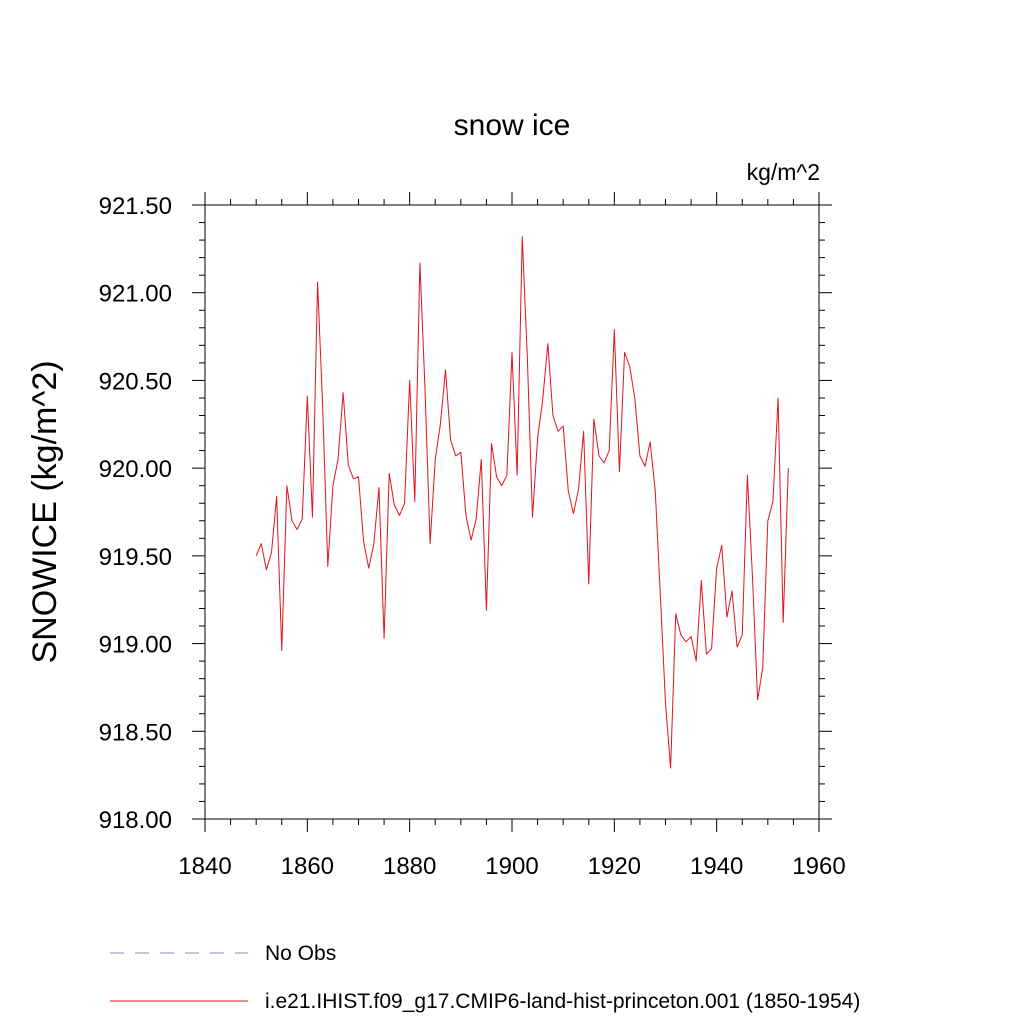 Image resolution: width=1024 pixels, height=1024 pixels. Describe the element at coordinates (135, 645) in the screenshot. I see `y-tick-label: 919.00` at that location.